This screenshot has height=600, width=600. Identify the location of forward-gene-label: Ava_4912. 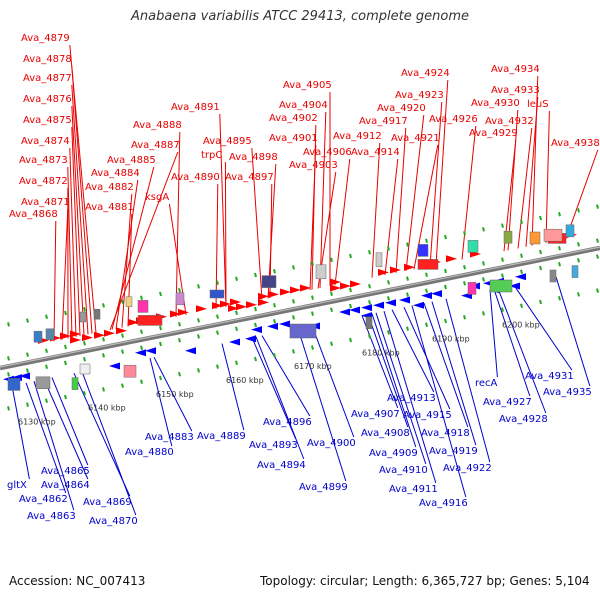
(357, 136).